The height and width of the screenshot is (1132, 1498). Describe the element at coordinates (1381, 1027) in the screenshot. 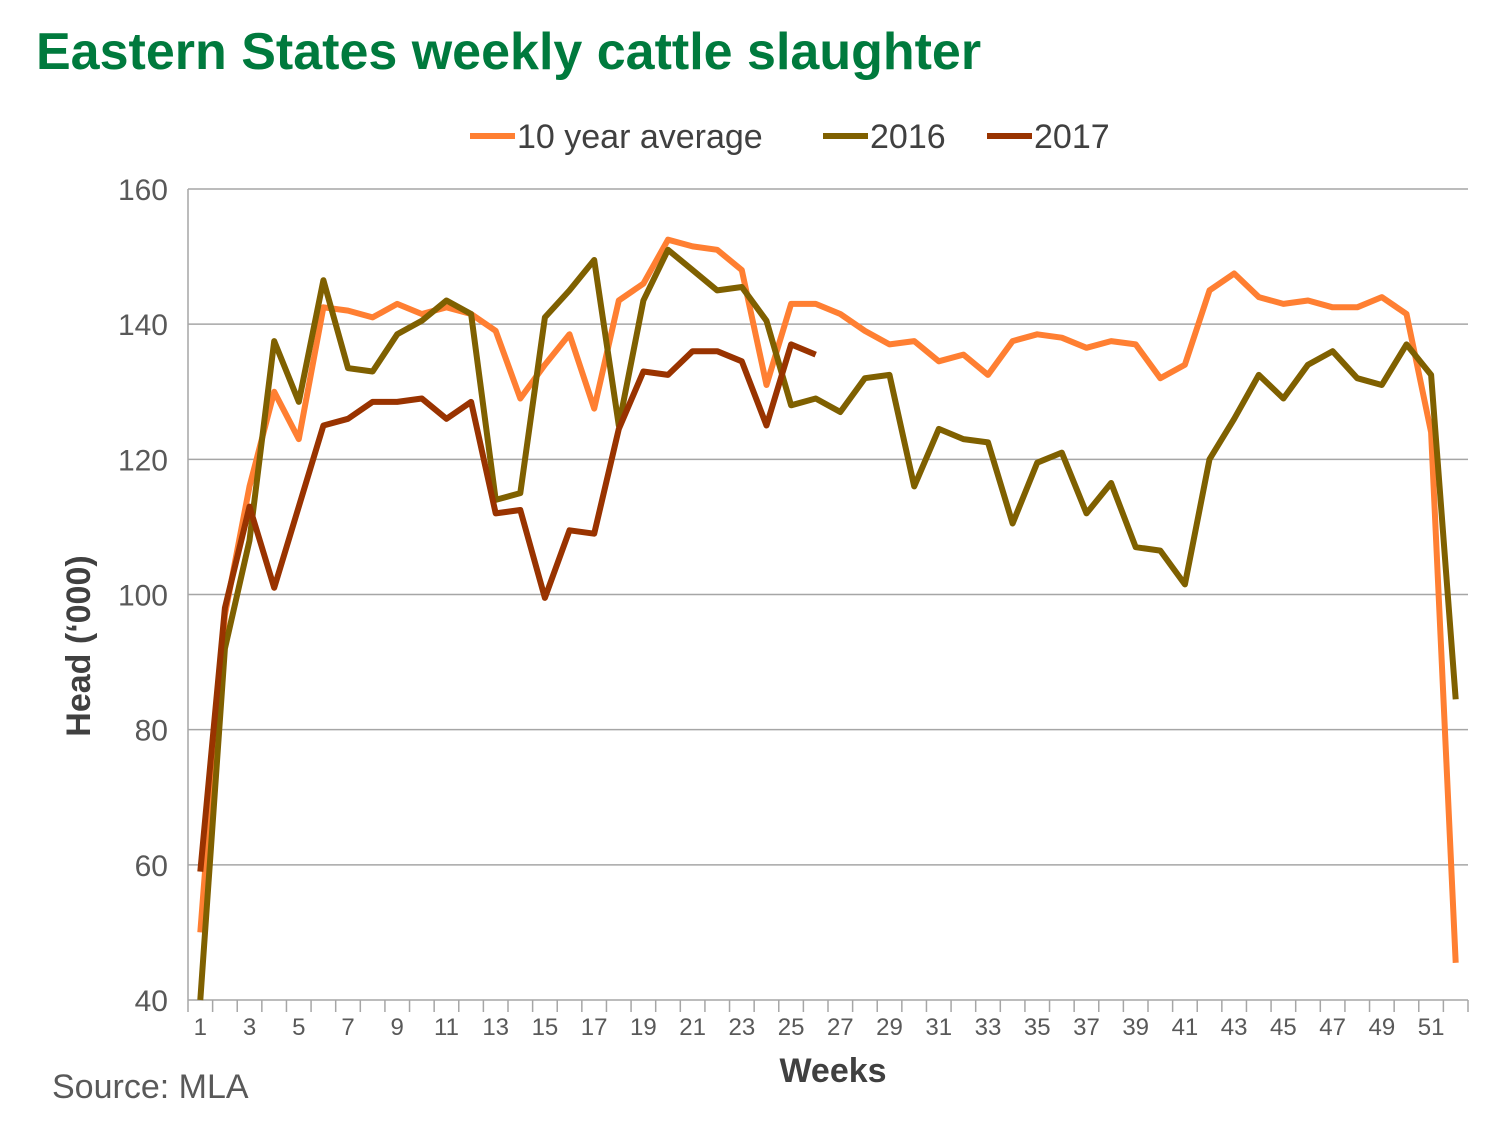

I see `x-tick-label: 49` at that location.